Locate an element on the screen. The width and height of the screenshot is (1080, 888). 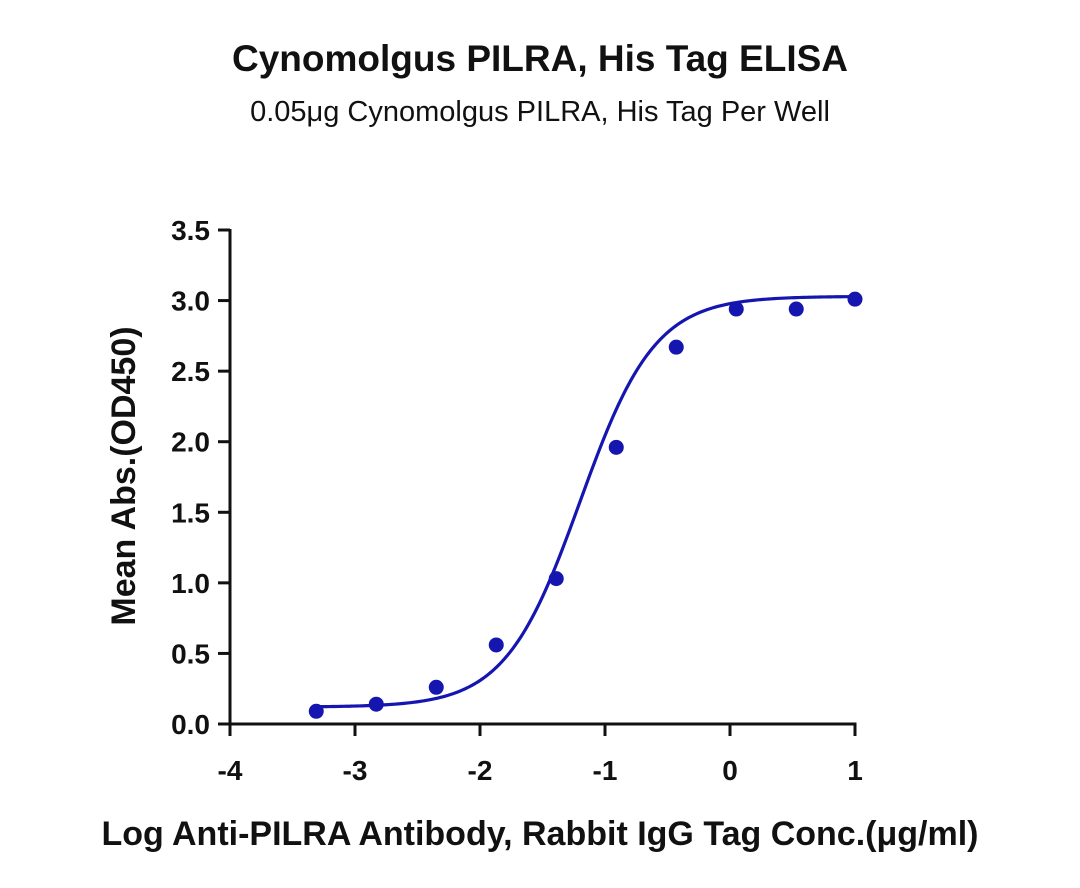
x-tick-label: -3 is located at coordinates (355, 770).